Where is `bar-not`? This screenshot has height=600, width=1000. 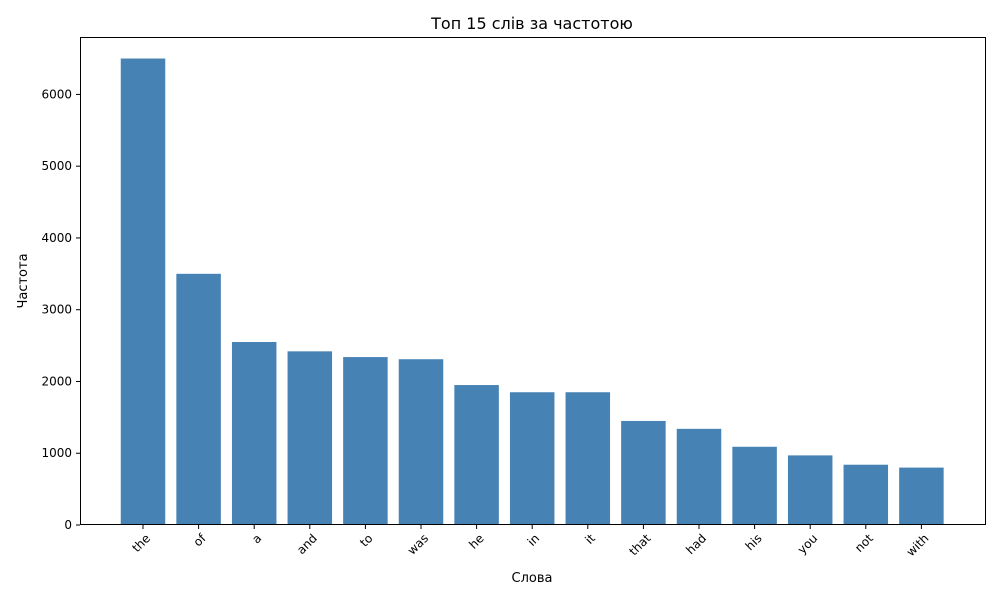
bar-not is located at coordinates (866, 494).